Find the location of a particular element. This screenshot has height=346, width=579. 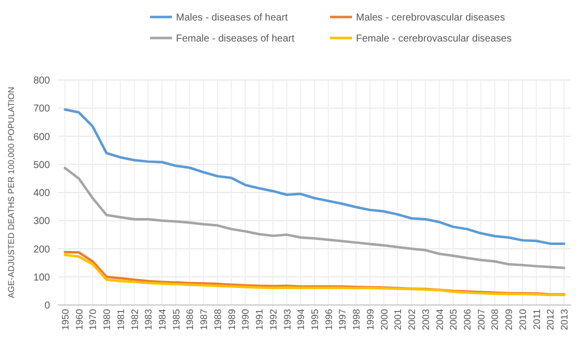

x-tick-label: 2004 is located at coordinates (440, 319).